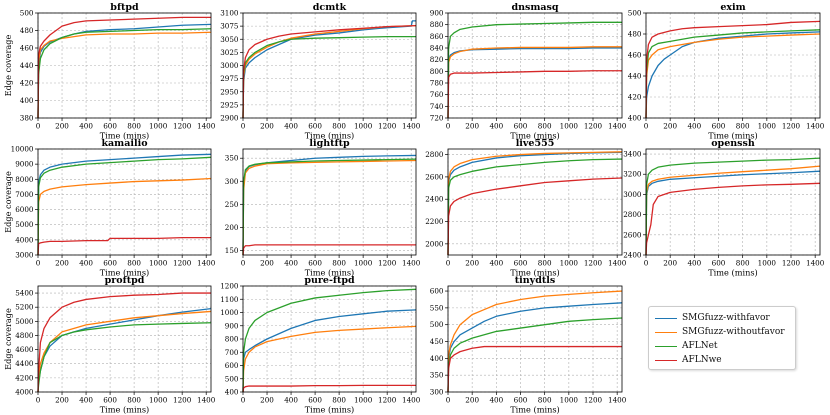  Describe the element at coordinates (437, 392) in the screenshot. I see `y-tick-label: 300` at that location.